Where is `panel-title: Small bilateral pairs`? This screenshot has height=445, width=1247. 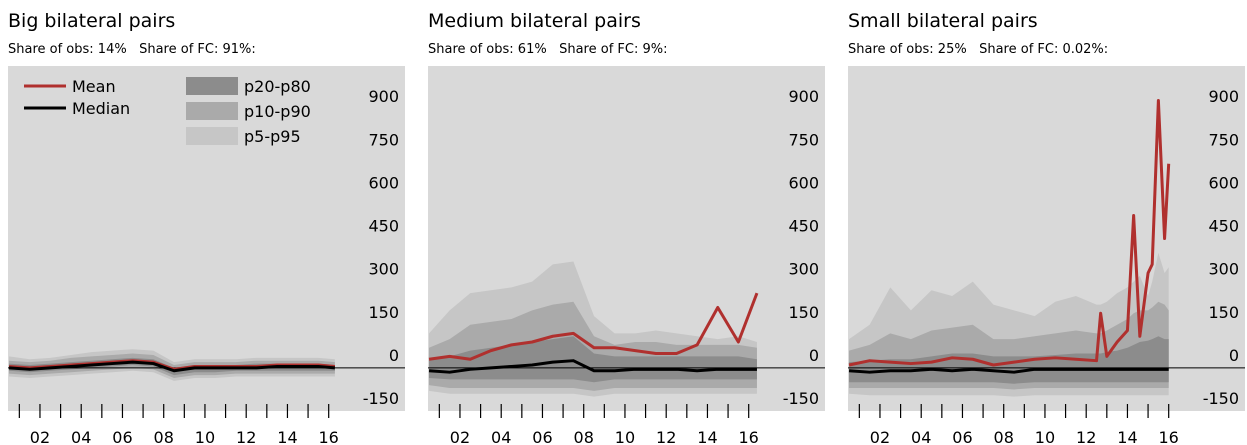
panel-title: Small bilateral pairs is located at coordinates (943, 21).